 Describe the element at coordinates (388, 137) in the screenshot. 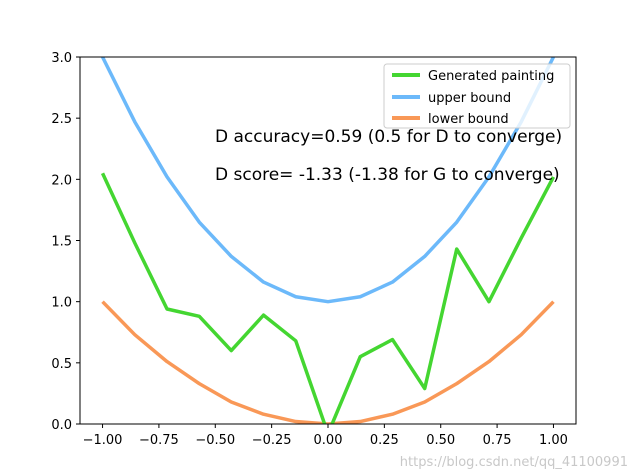

I see `annotation-accuracy: D accuracy=0.59 (0.5 for D to converge)` at that location.